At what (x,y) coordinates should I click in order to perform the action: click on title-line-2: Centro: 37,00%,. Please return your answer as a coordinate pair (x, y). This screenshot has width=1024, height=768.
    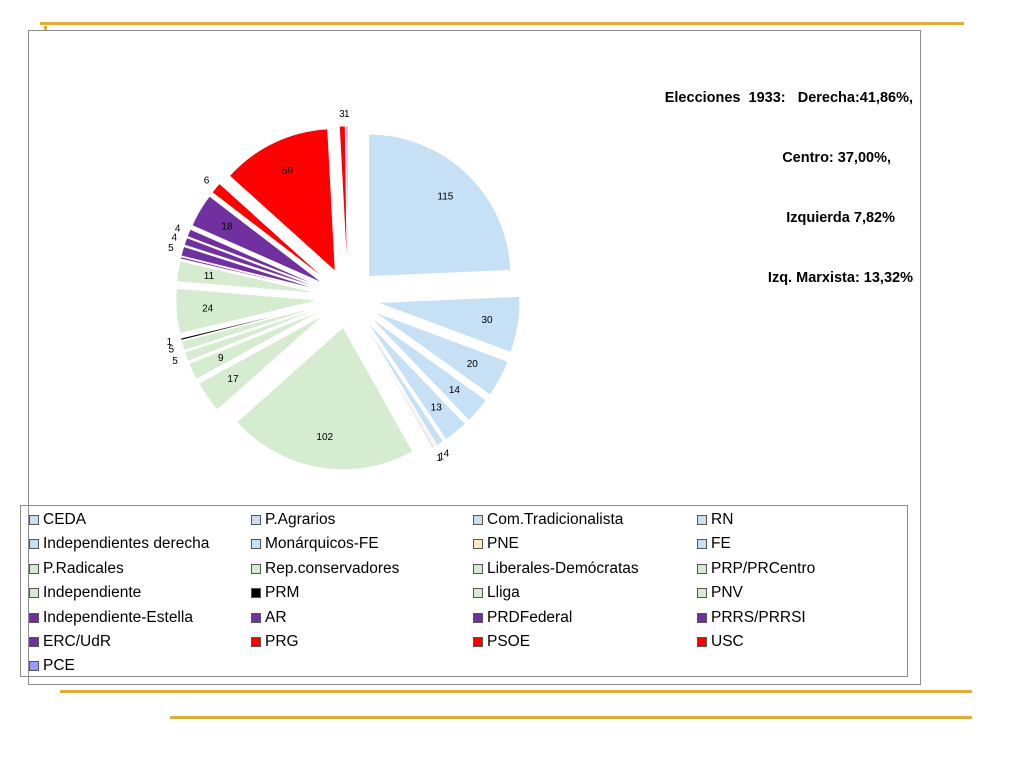
    Looking at the image, I should click on (836, 158).